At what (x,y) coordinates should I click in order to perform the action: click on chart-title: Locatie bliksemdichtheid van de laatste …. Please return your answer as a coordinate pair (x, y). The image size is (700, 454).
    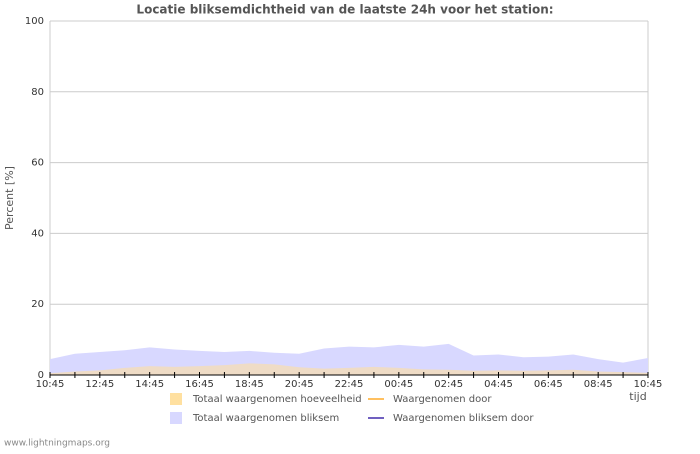
    Looking at the image, I should click on (344, 10).